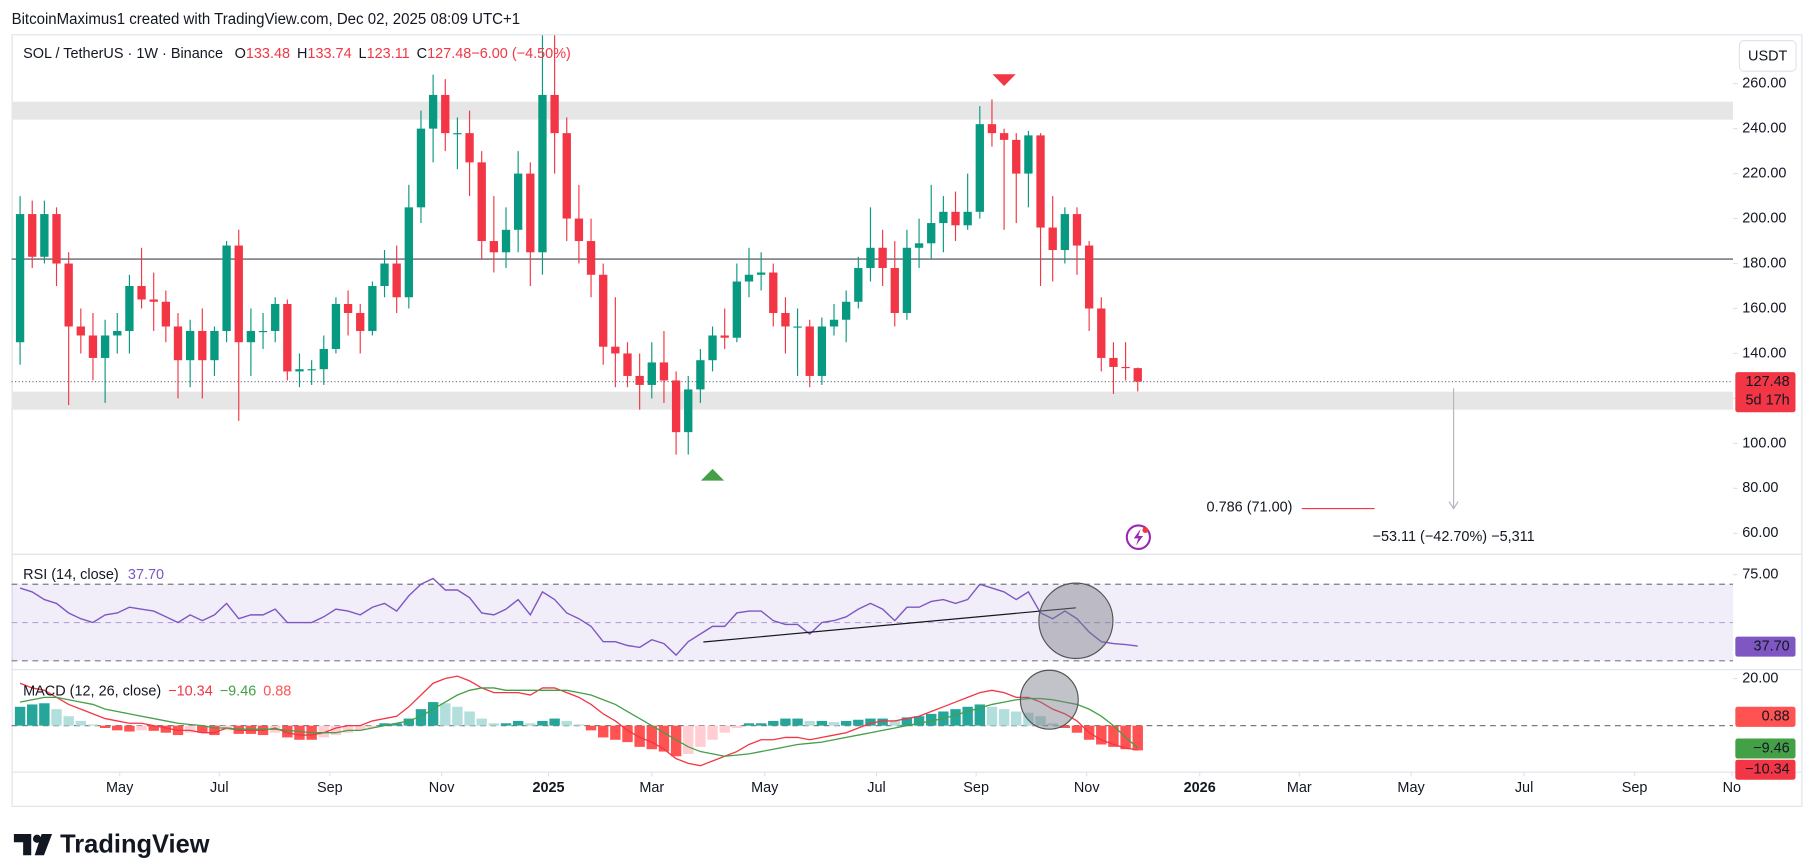  Describe the element at coordinates (548, 788) in the screenshot. I see `x-tick-label: 2025` at that location.